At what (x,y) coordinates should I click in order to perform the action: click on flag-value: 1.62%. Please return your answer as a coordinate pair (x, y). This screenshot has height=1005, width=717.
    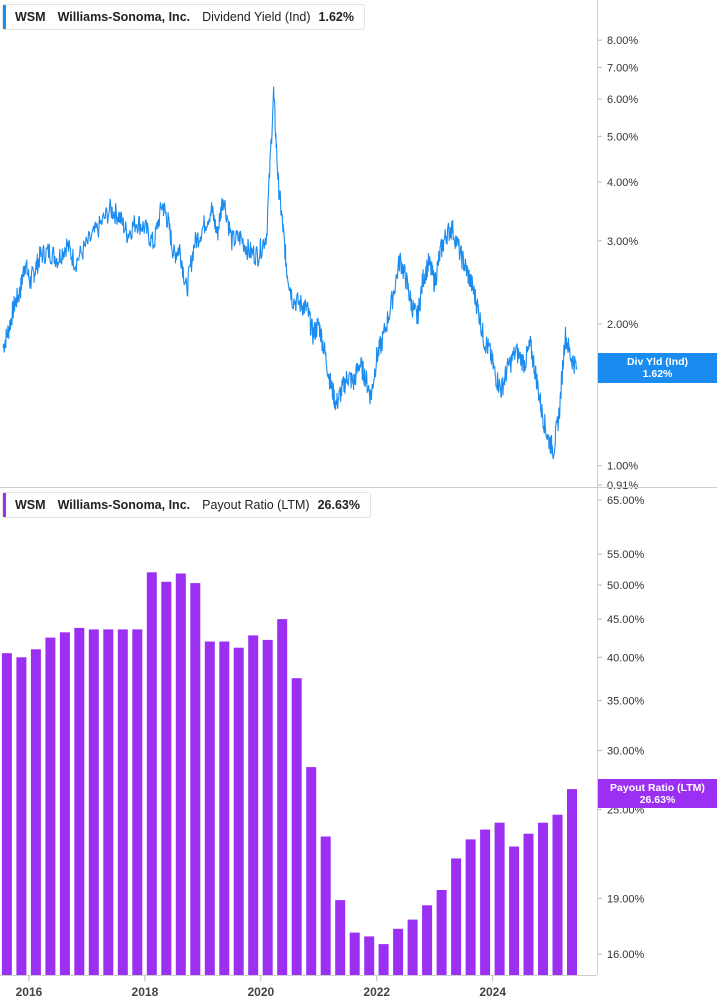
    Looking at the image, I should click on (657, 374).